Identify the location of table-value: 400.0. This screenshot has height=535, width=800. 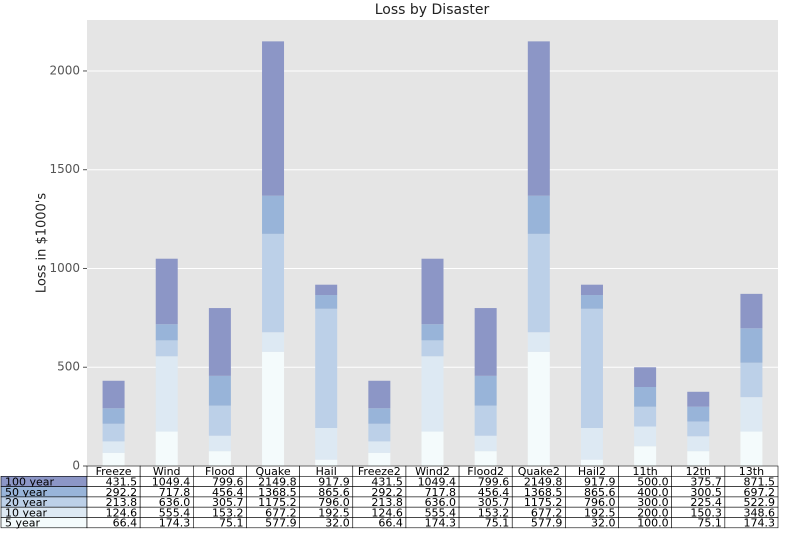
(653, 492).